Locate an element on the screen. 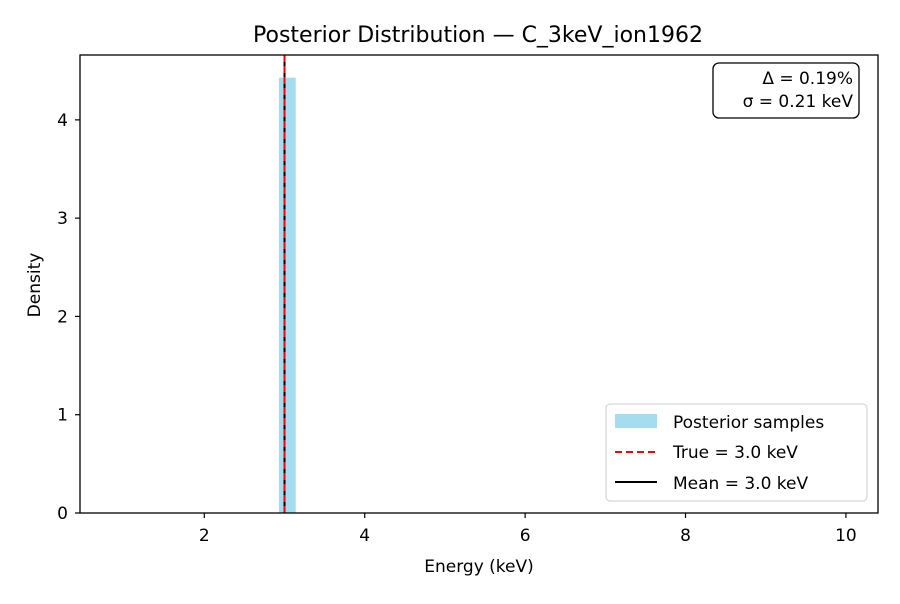 The height and width of the screenshot is (604, 900). x-ticks-layer: 2 4 6 8 10 is located at coordinates (528, 529).